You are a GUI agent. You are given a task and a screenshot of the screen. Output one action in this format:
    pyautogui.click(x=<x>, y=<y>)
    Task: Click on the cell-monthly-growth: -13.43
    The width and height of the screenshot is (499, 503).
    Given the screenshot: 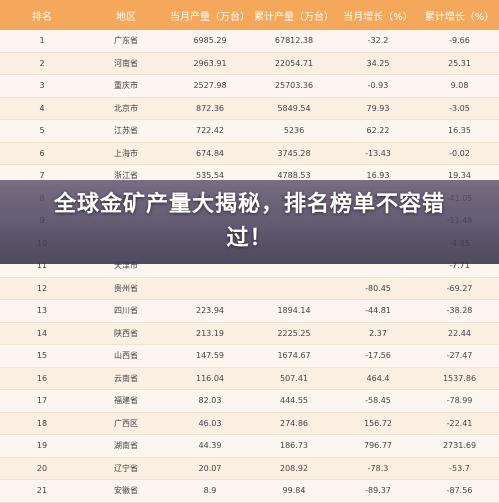 What is the action you would take?
    pyautogui.click(x=378, y=153)
    